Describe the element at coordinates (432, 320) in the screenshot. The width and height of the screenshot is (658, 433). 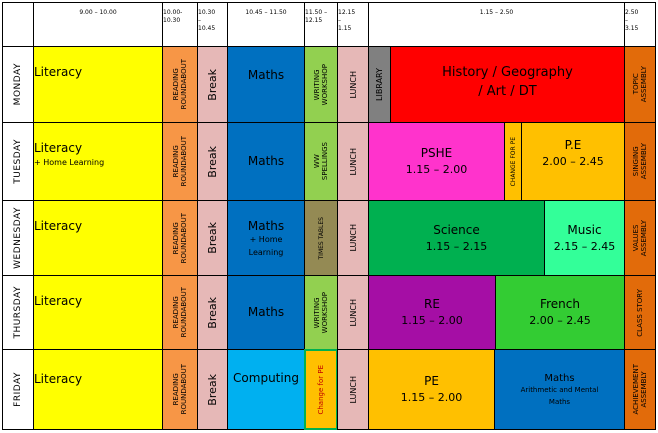
I see `re-time: 1.15 – 2.00` at that location.